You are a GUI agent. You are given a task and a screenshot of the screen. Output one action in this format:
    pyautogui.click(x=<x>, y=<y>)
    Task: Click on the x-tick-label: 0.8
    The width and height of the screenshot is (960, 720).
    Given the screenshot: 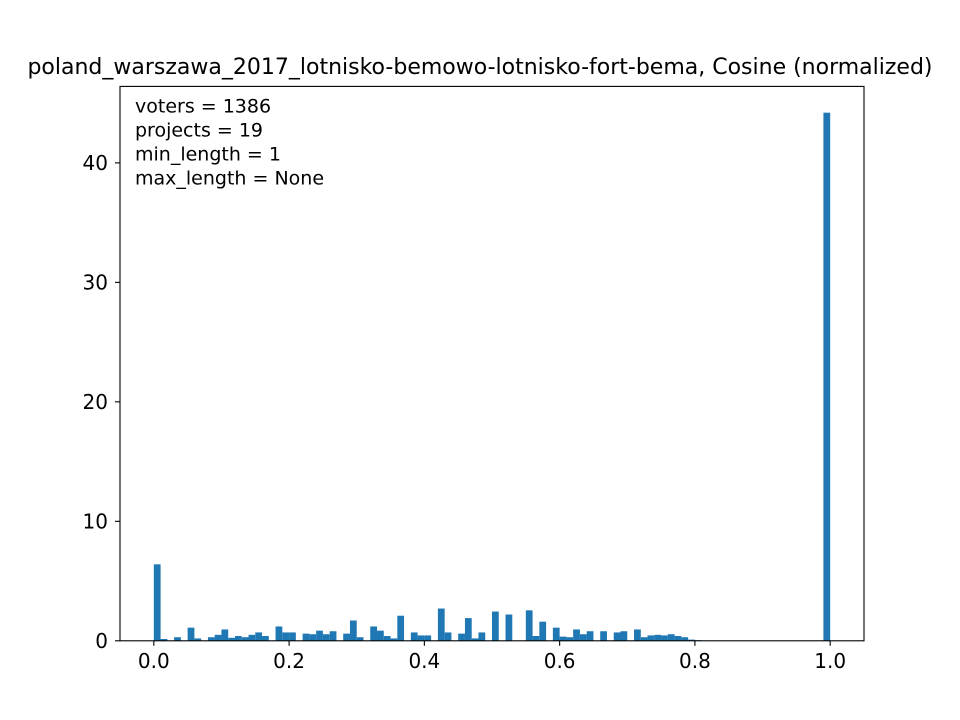 What is the action you would take?
    pyautogui.click(x=695, y=661)
    